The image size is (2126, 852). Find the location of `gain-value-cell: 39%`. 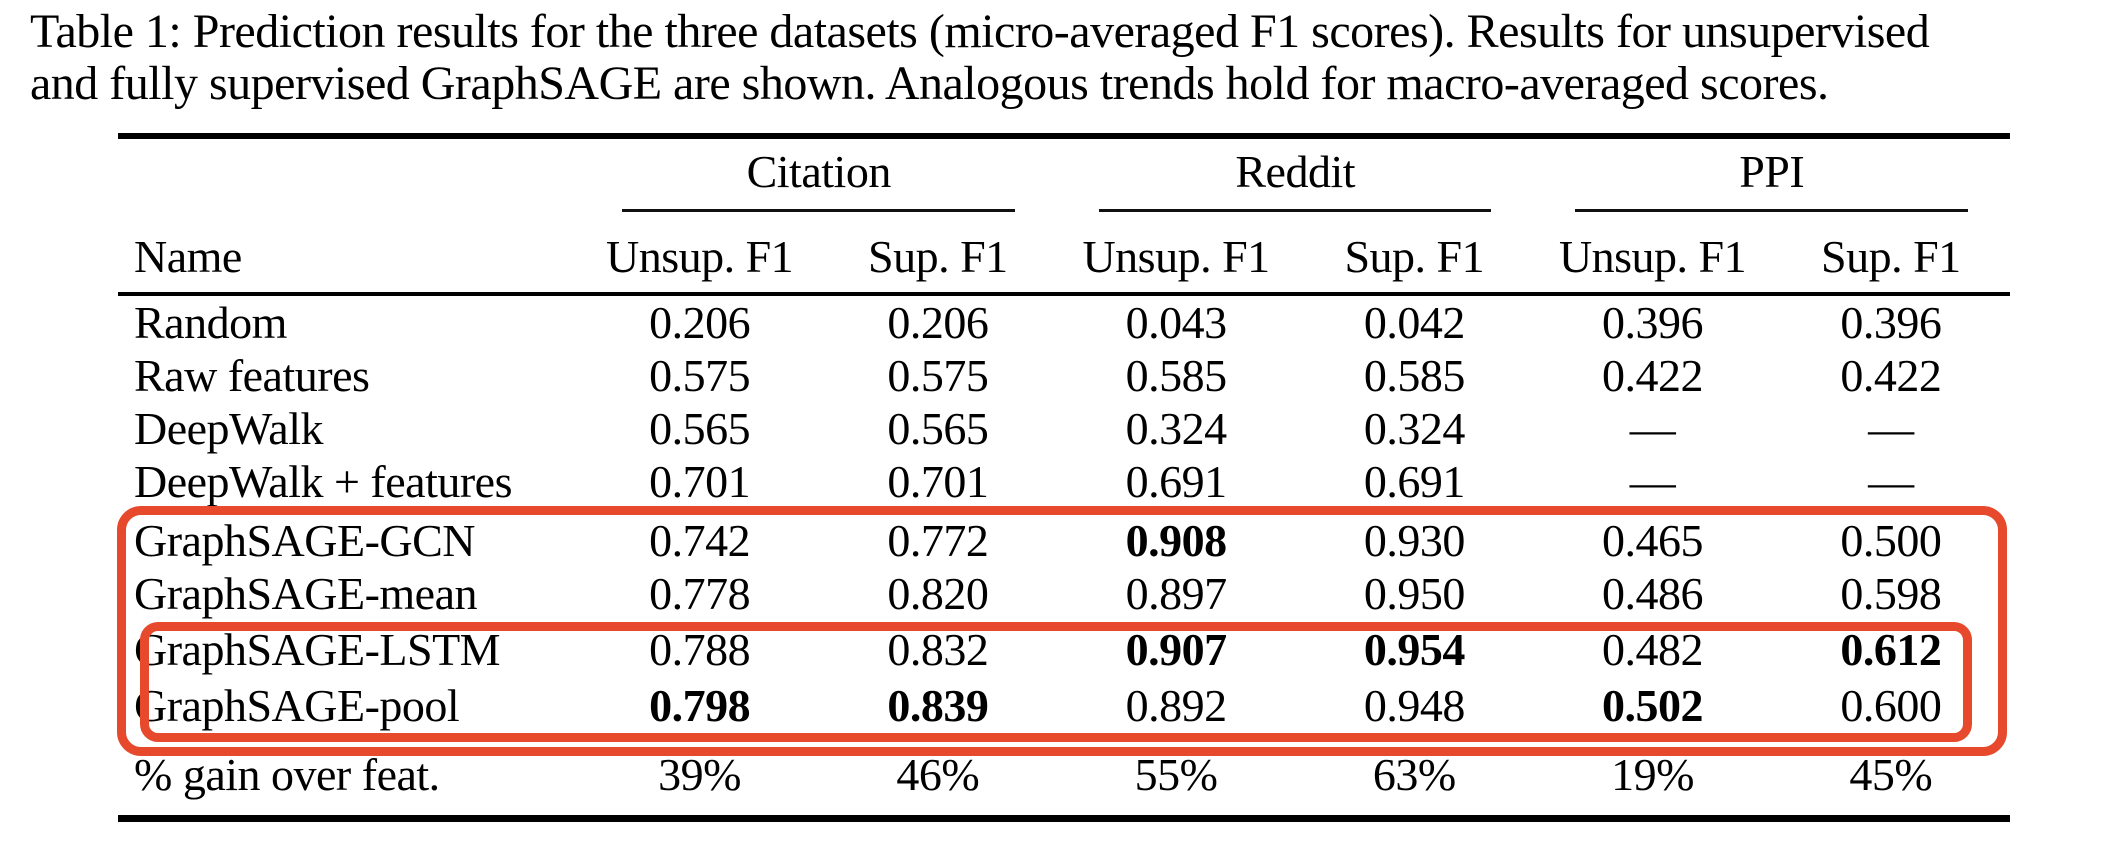

gain-value-cell: 39% is located at coordinates (699, 777).